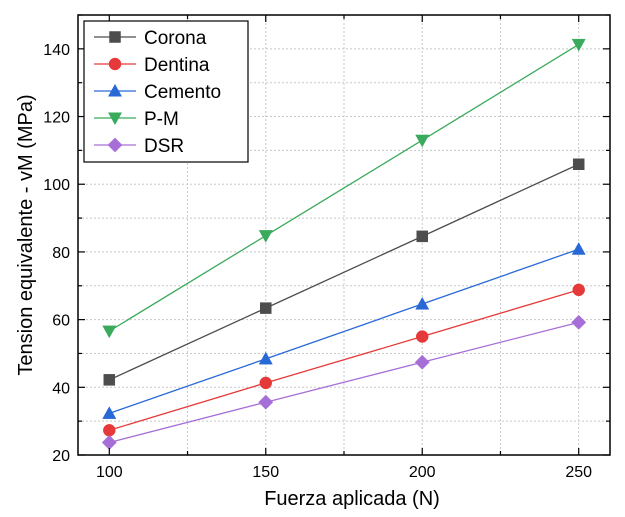 The width and height of the screenshot is (625, 517). What do you see at coordinates (56, 118) in the screenshot?
I see `y-tick-label: 120` at bounding box center [56, 118].